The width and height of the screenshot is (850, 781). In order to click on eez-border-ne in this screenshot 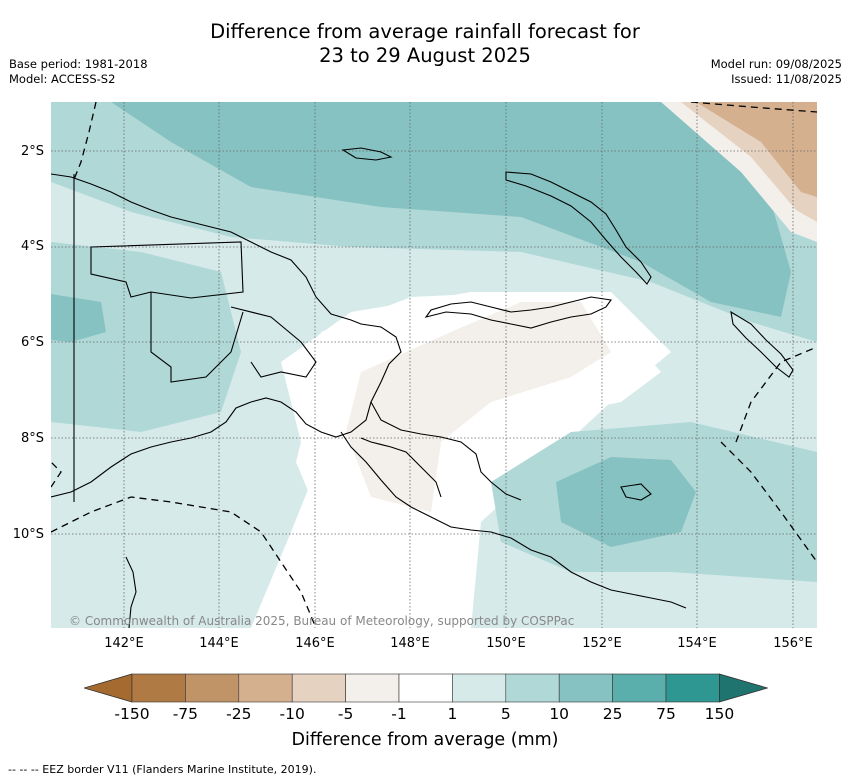, I will do `click(753, 107)`.